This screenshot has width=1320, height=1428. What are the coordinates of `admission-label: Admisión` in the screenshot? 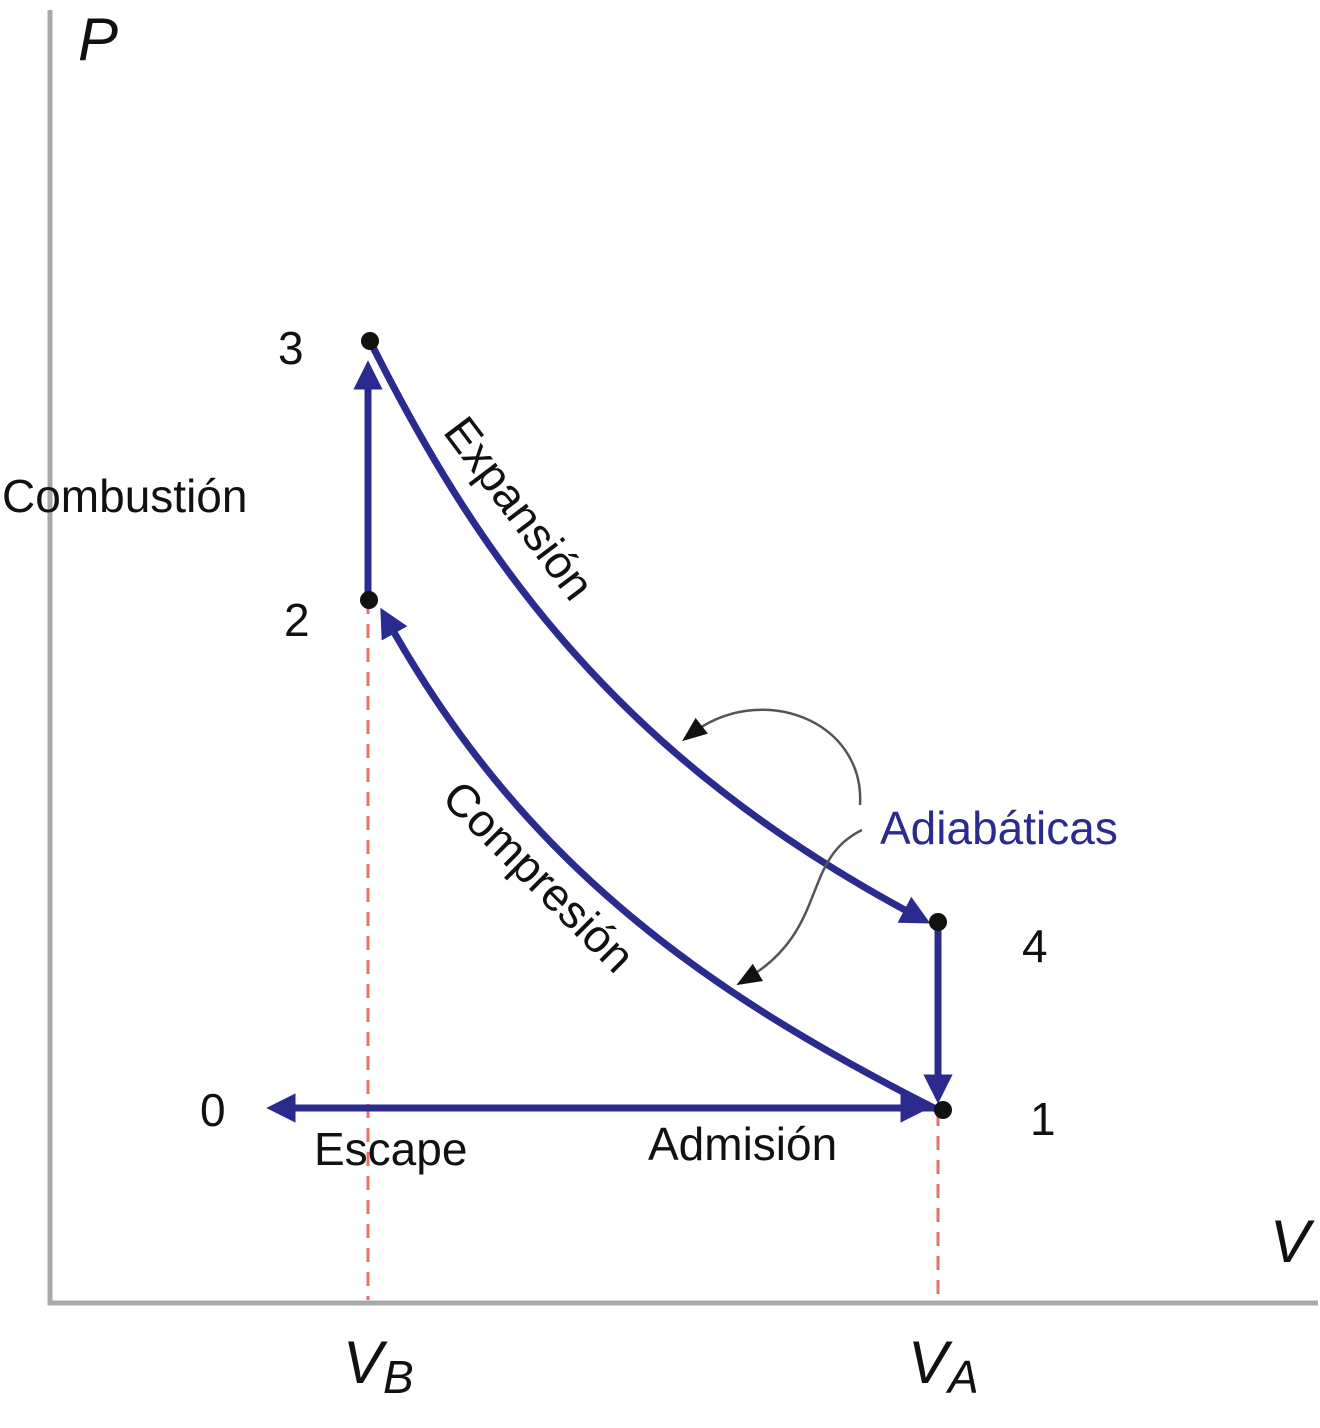 It's located at (742, 1144).